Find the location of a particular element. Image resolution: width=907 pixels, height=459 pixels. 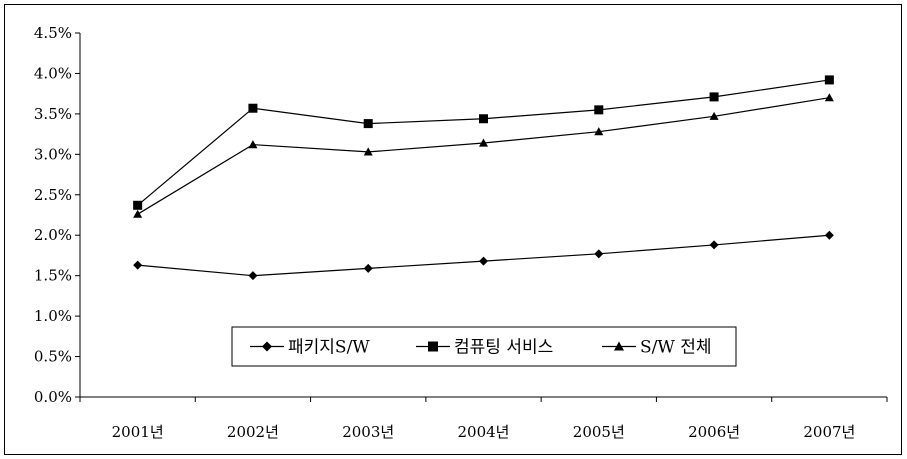

legend-label: 패키지S/W is located at coordinates (329, 348).